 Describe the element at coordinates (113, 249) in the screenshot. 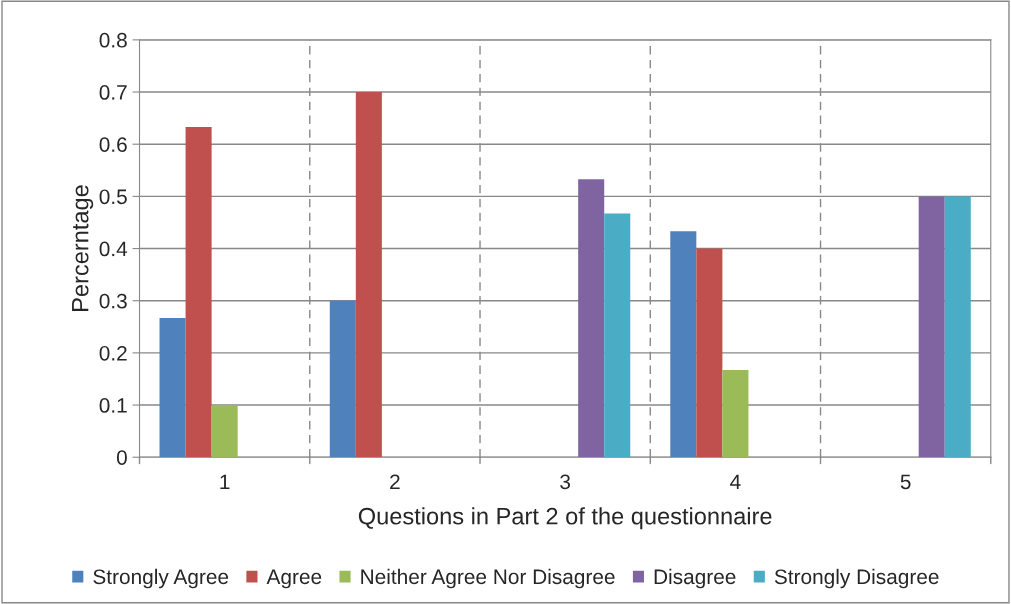

I see `y-tick-label: 0.4` at that location.